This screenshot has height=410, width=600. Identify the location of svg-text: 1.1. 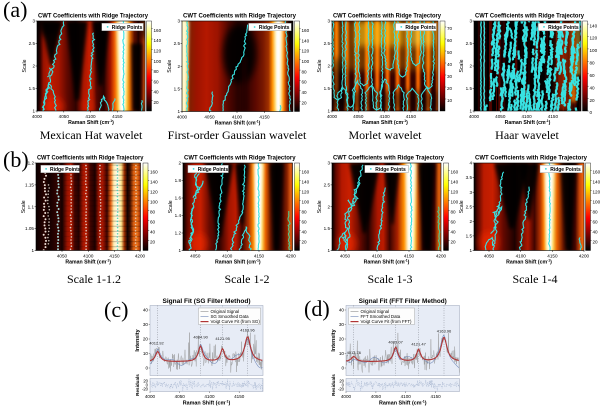
(30, 206).